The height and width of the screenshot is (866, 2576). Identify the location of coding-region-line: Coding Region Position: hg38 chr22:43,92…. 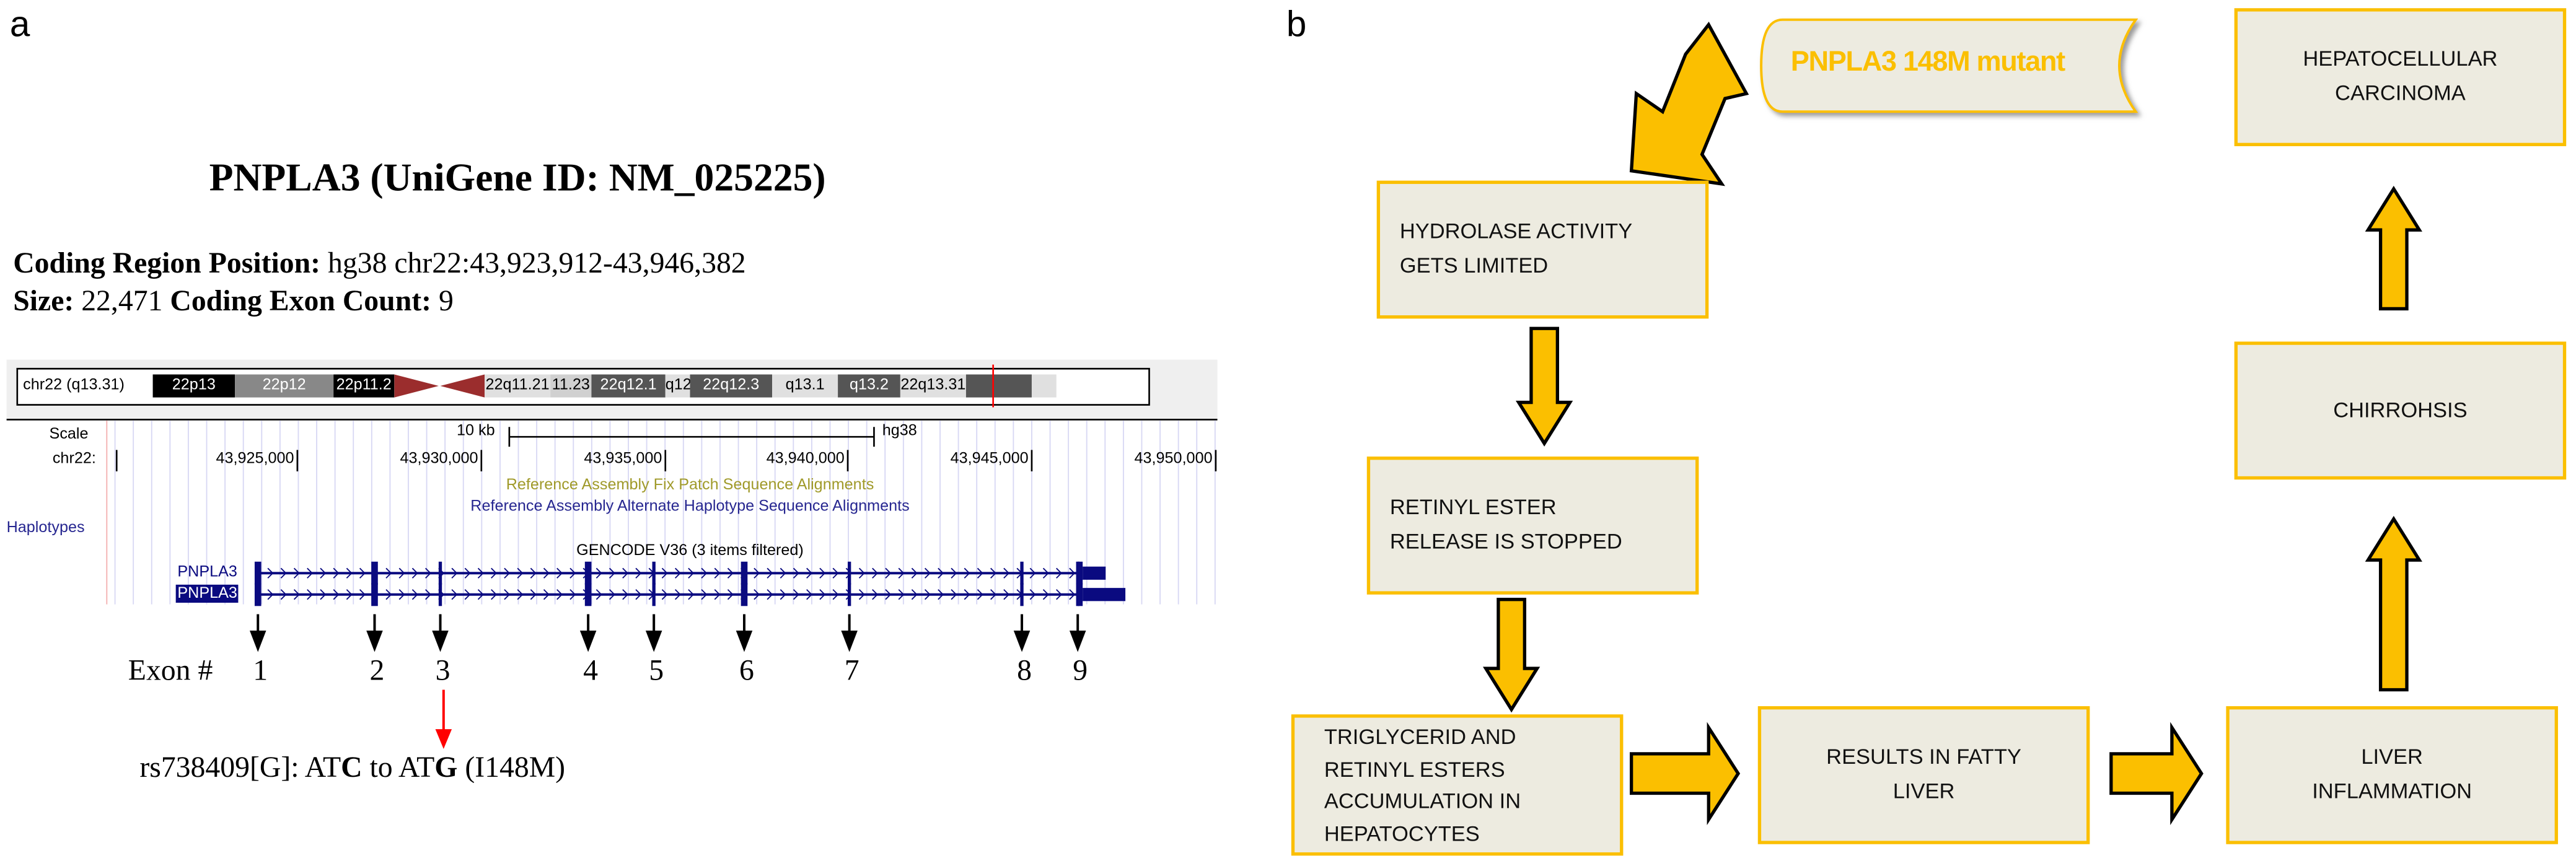
(379, 264).